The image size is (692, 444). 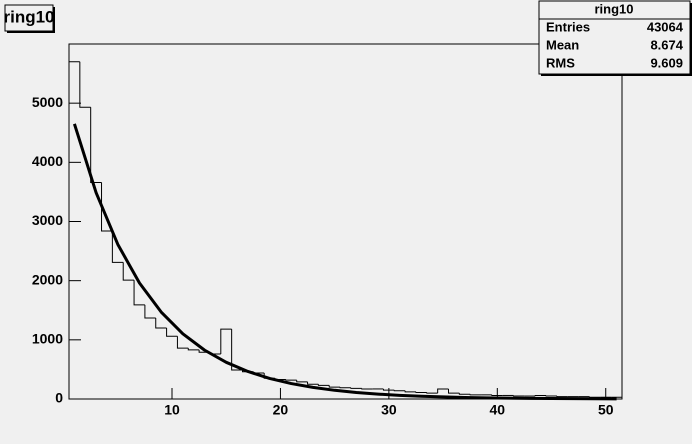 What do you see at coordinates (614, 37) in the screenshot?
I see `stats-box` at bounding box center [614, 37].